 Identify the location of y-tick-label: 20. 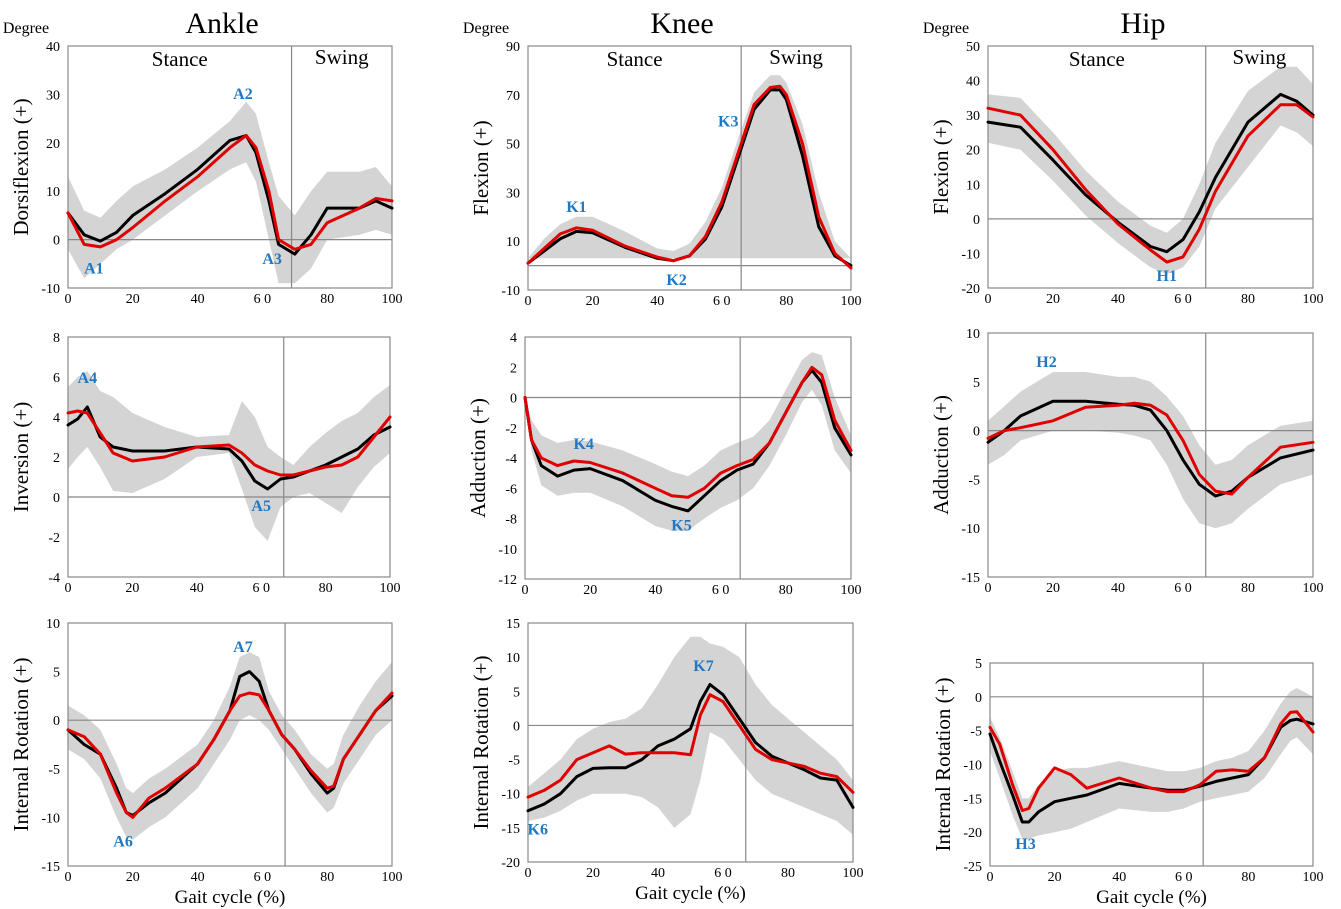
(973, 151).